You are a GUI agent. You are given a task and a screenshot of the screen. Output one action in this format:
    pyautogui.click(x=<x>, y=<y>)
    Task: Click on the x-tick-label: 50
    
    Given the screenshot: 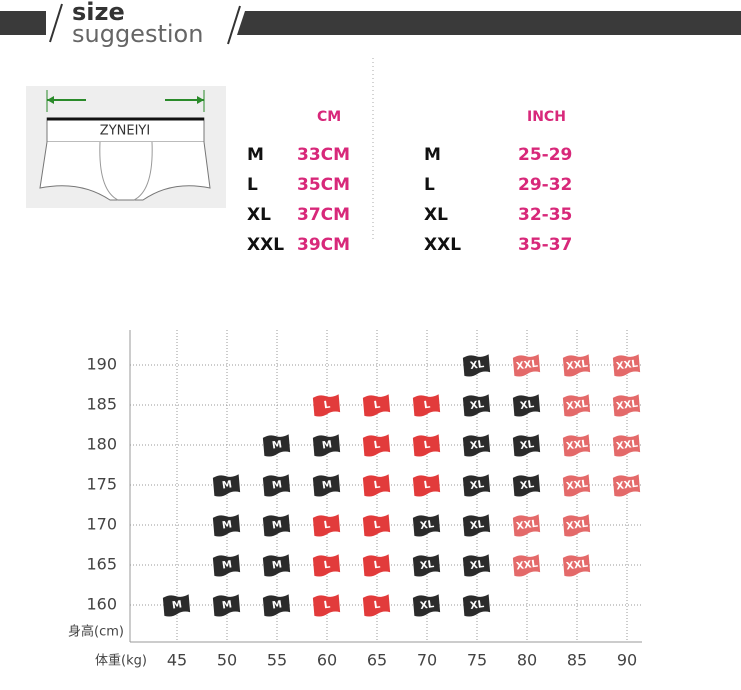 What is the action you would take?
    pyautogui.click(x=227, y=660)
    